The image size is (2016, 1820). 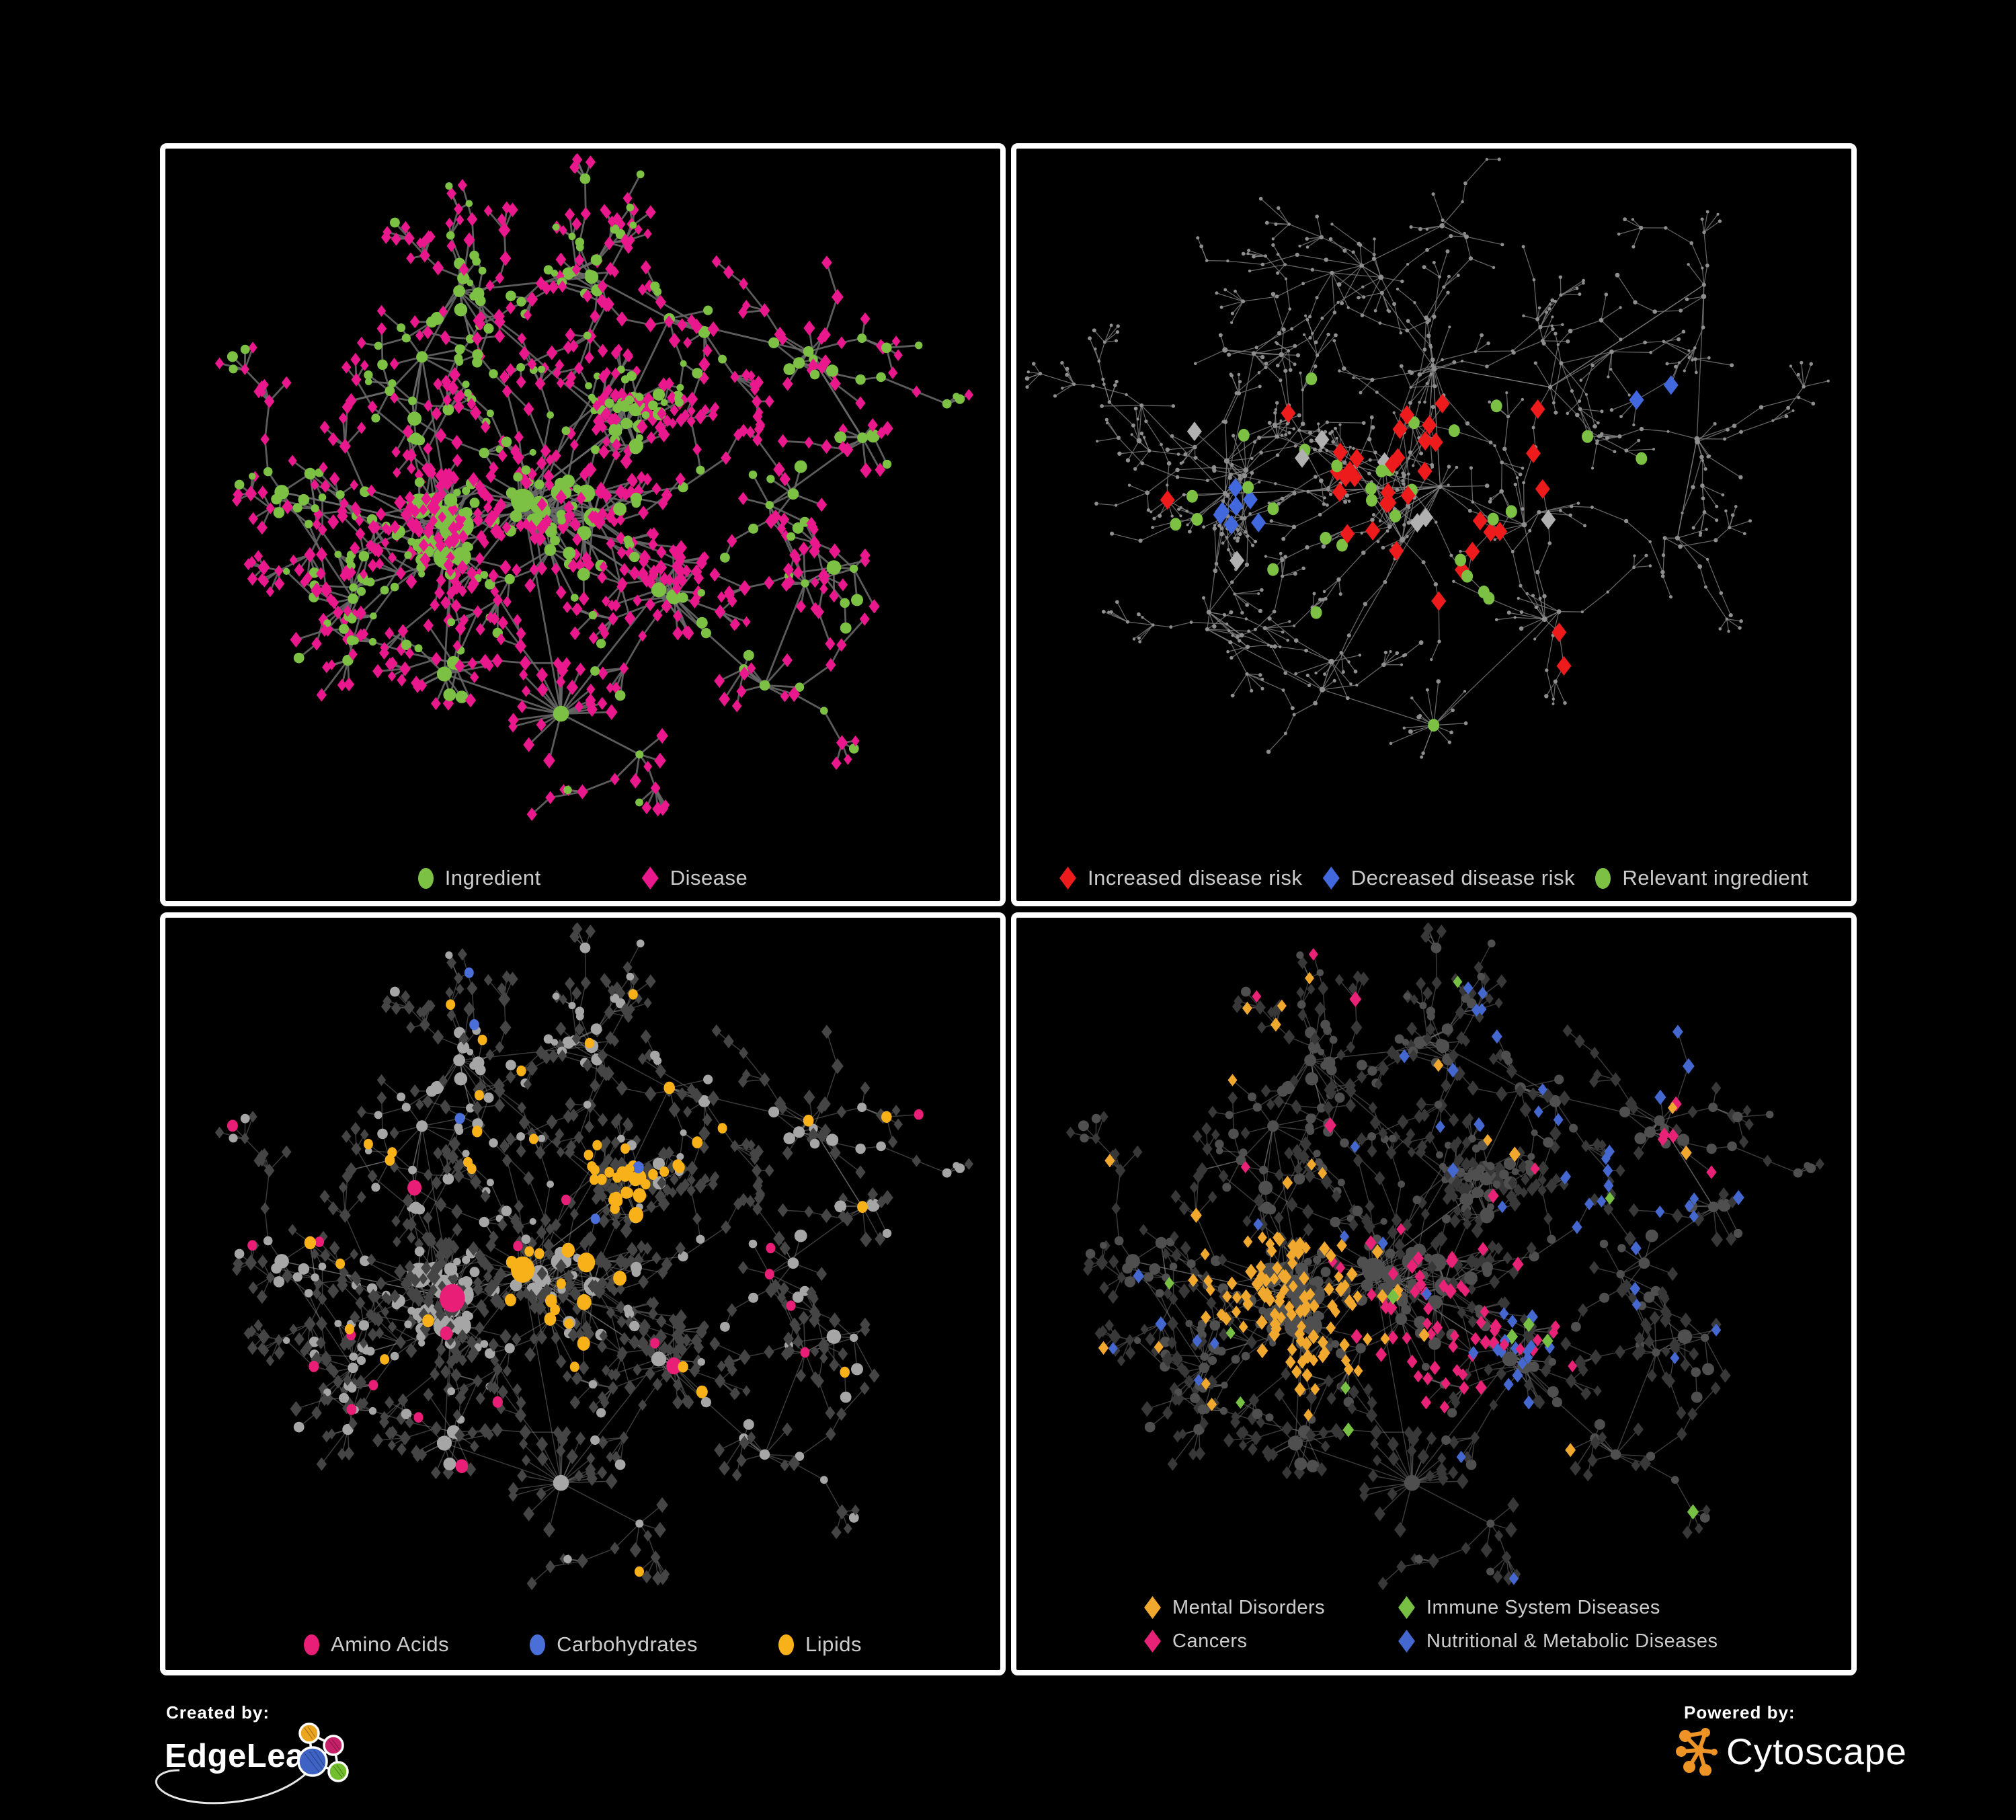 I want to click on legend-item-increased-risk: Increased disease risk, so click(x=1180, y=878).